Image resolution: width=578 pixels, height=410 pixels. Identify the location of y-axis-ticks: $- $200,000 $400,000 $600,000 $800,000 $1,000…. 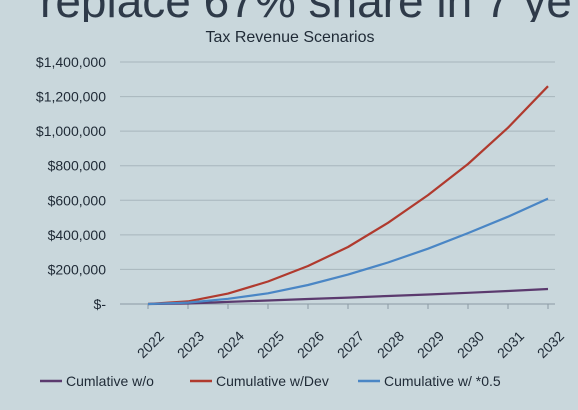
(71, 183).